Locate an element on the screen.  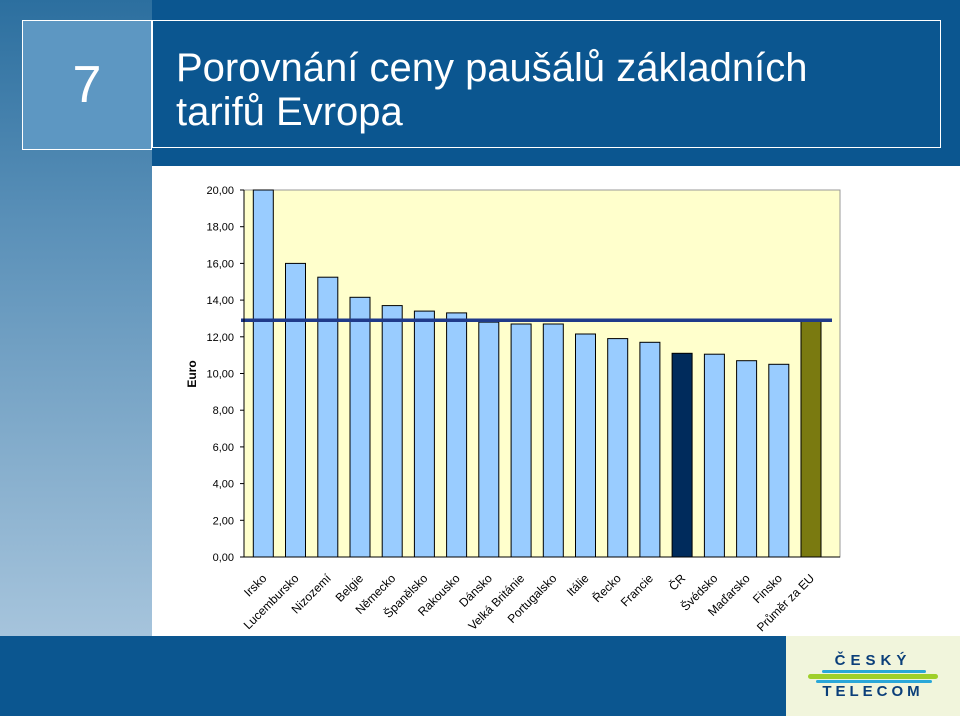
category-label: Irsko is located at coordinates (255, 585).